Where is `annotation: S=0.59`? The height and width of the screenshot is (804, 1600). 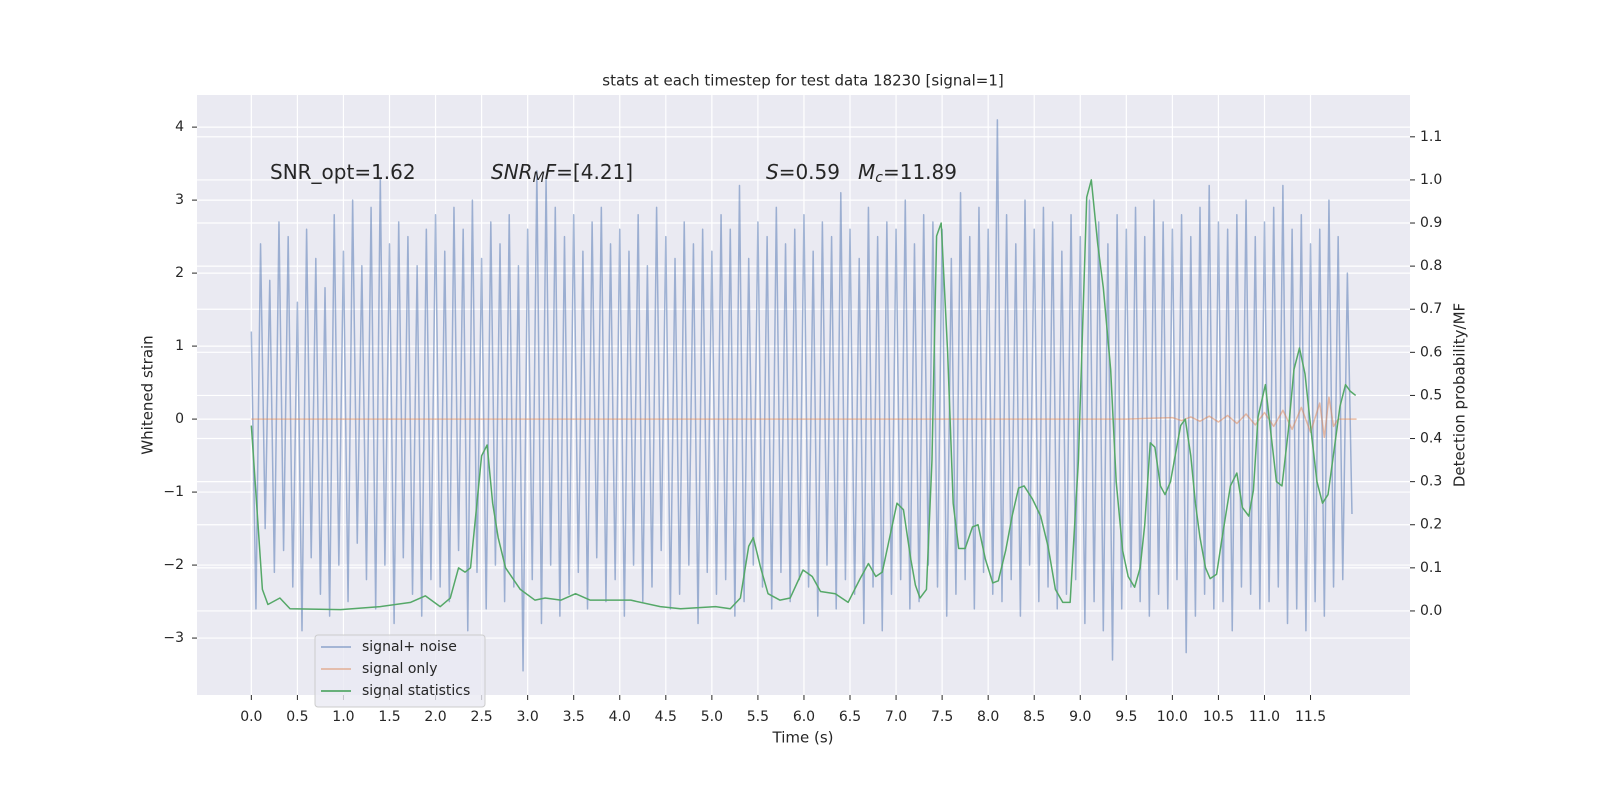 annotation: S=0.59 is located at coordinates (803, 172).